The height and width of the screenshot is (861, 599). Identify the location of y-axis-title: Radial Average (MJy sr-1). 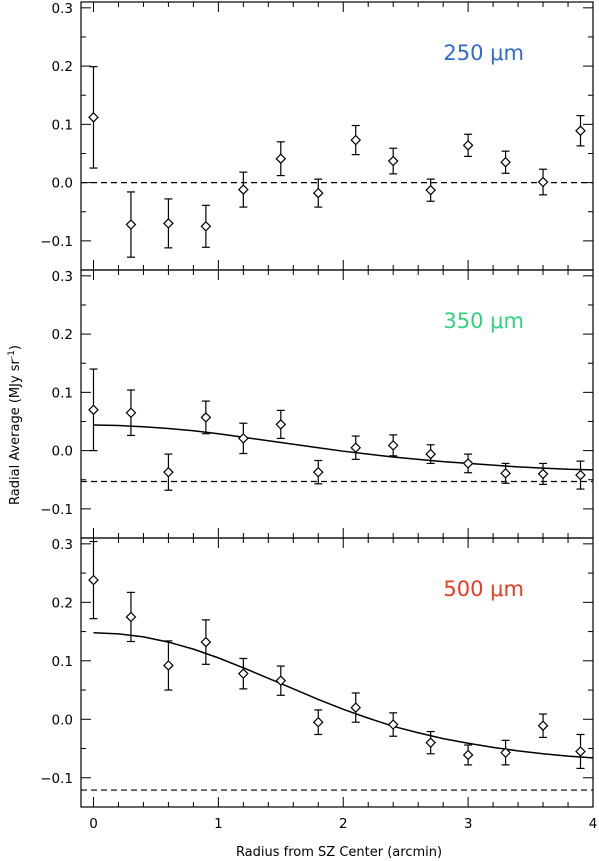
(15, 425).